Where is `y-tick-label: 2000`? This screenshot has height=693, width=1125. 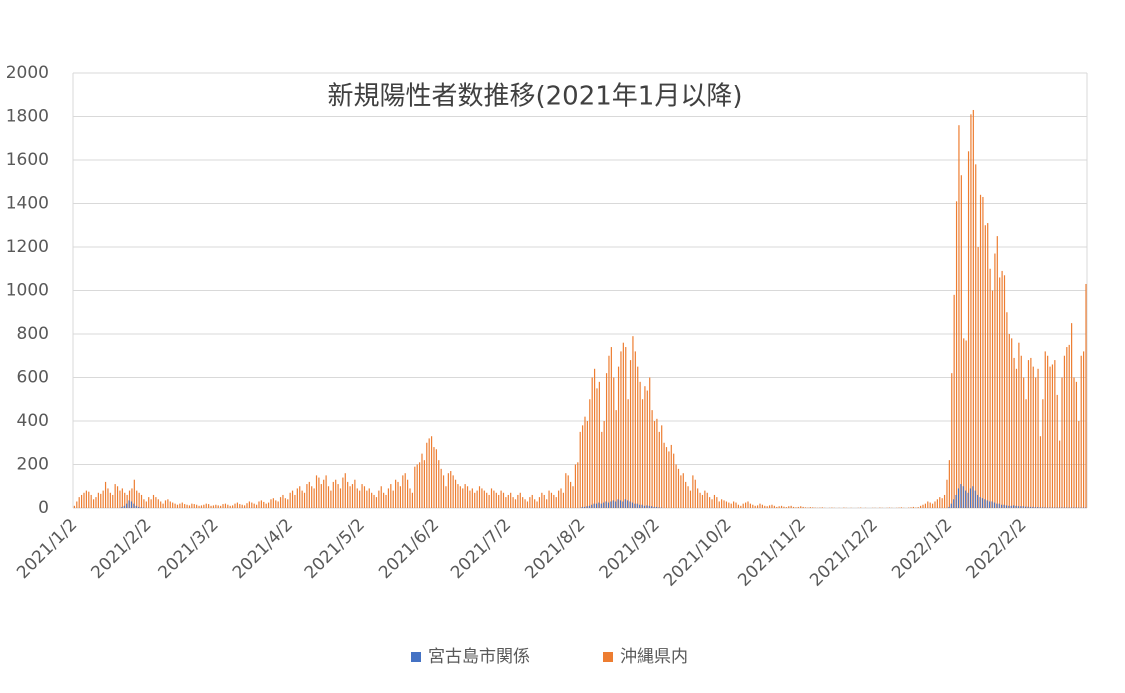
y-tick-label: 2000 is located at coordinates (27, 73).